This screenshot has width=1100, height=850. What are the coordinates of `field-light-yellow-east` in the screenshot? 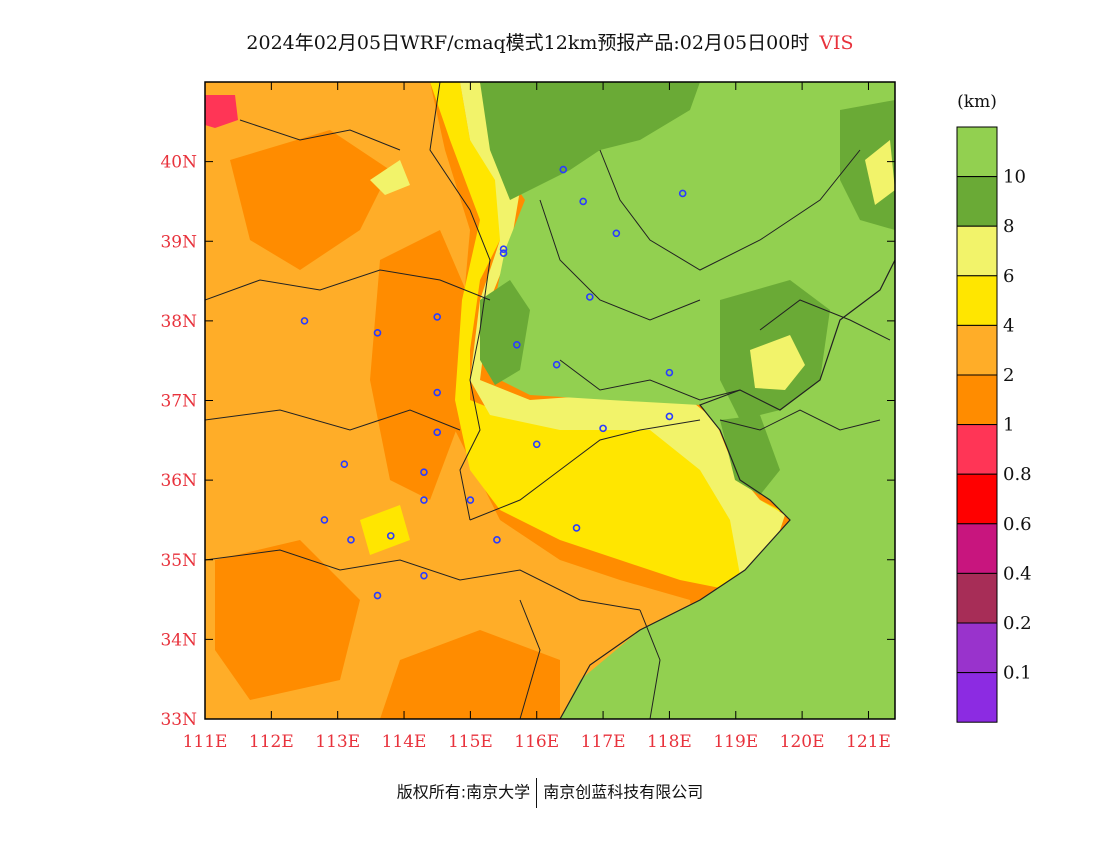 It's located at (777, 362).